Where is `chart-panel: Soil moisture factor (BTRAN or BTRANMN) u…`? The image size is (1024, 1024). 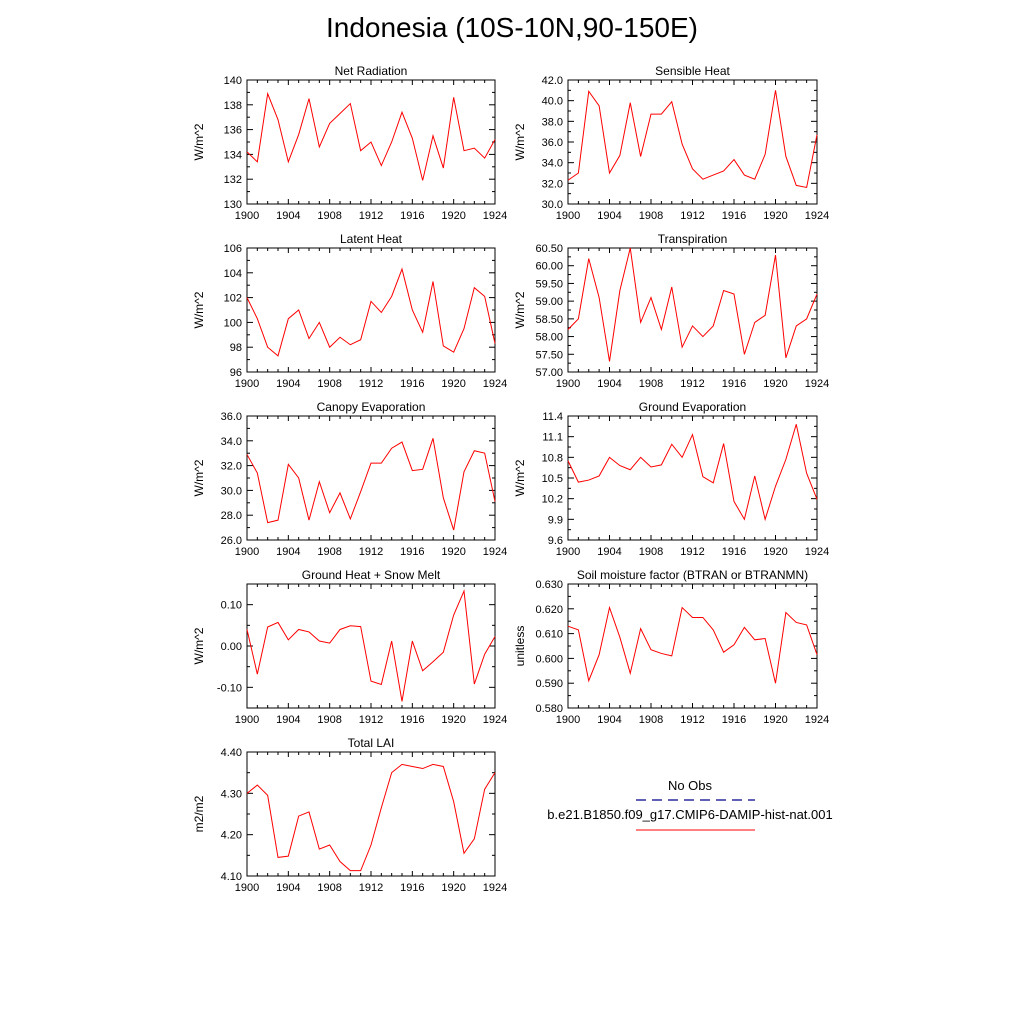
chart-panel: Soil moisture factor (BTRAN or BTRANMN) u… is located at coordinates (671, 647).